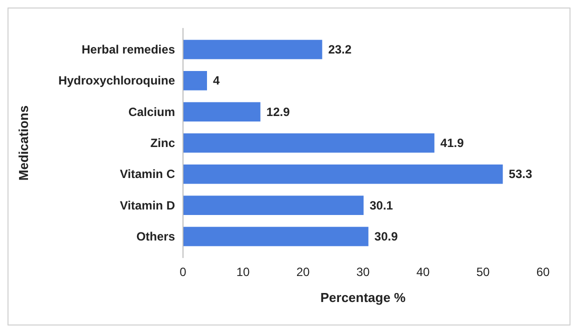 This screenshot has height=333, width=578. Describe the element at coordinates (163, 143) in the screenshot. I see `y-tick-label: Zinc` at that location.